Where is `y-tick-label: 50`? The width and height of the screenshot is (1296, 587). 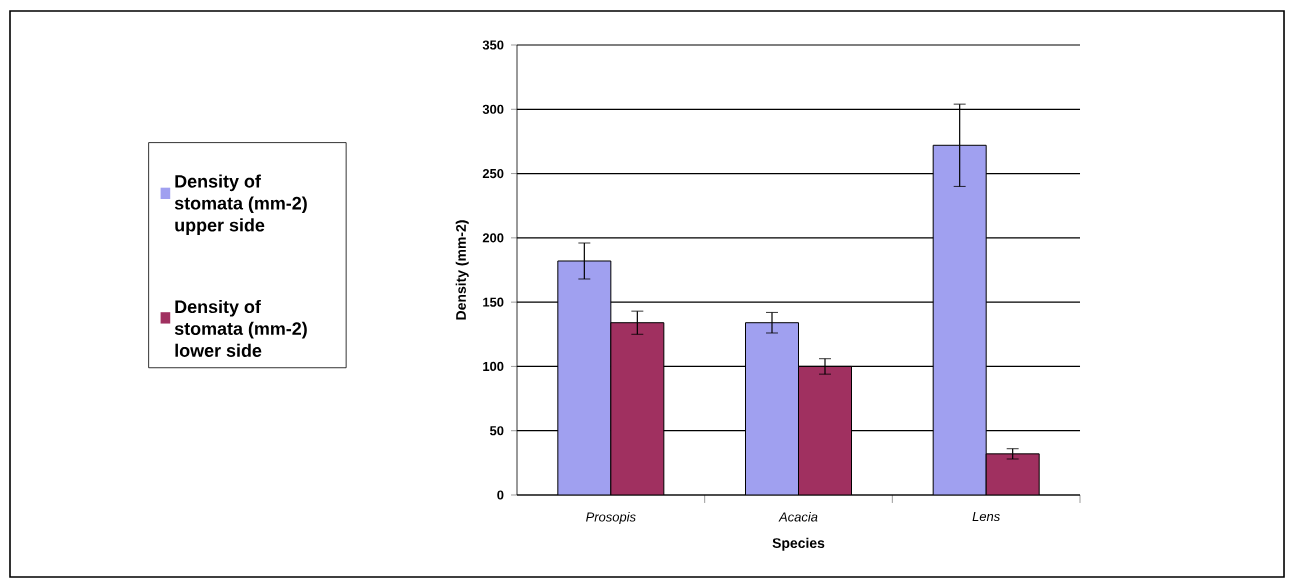
y-tick-label: 50 is located at coordinates (496, 431).